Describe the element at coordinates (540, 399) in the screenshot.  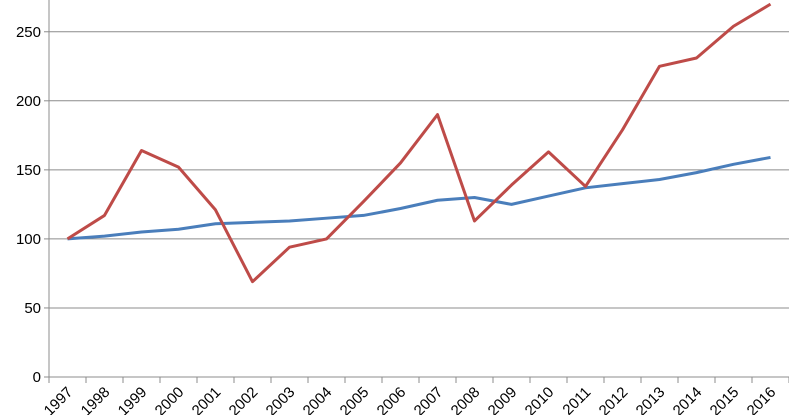
I see `x-tick-label: 2010` at that location.